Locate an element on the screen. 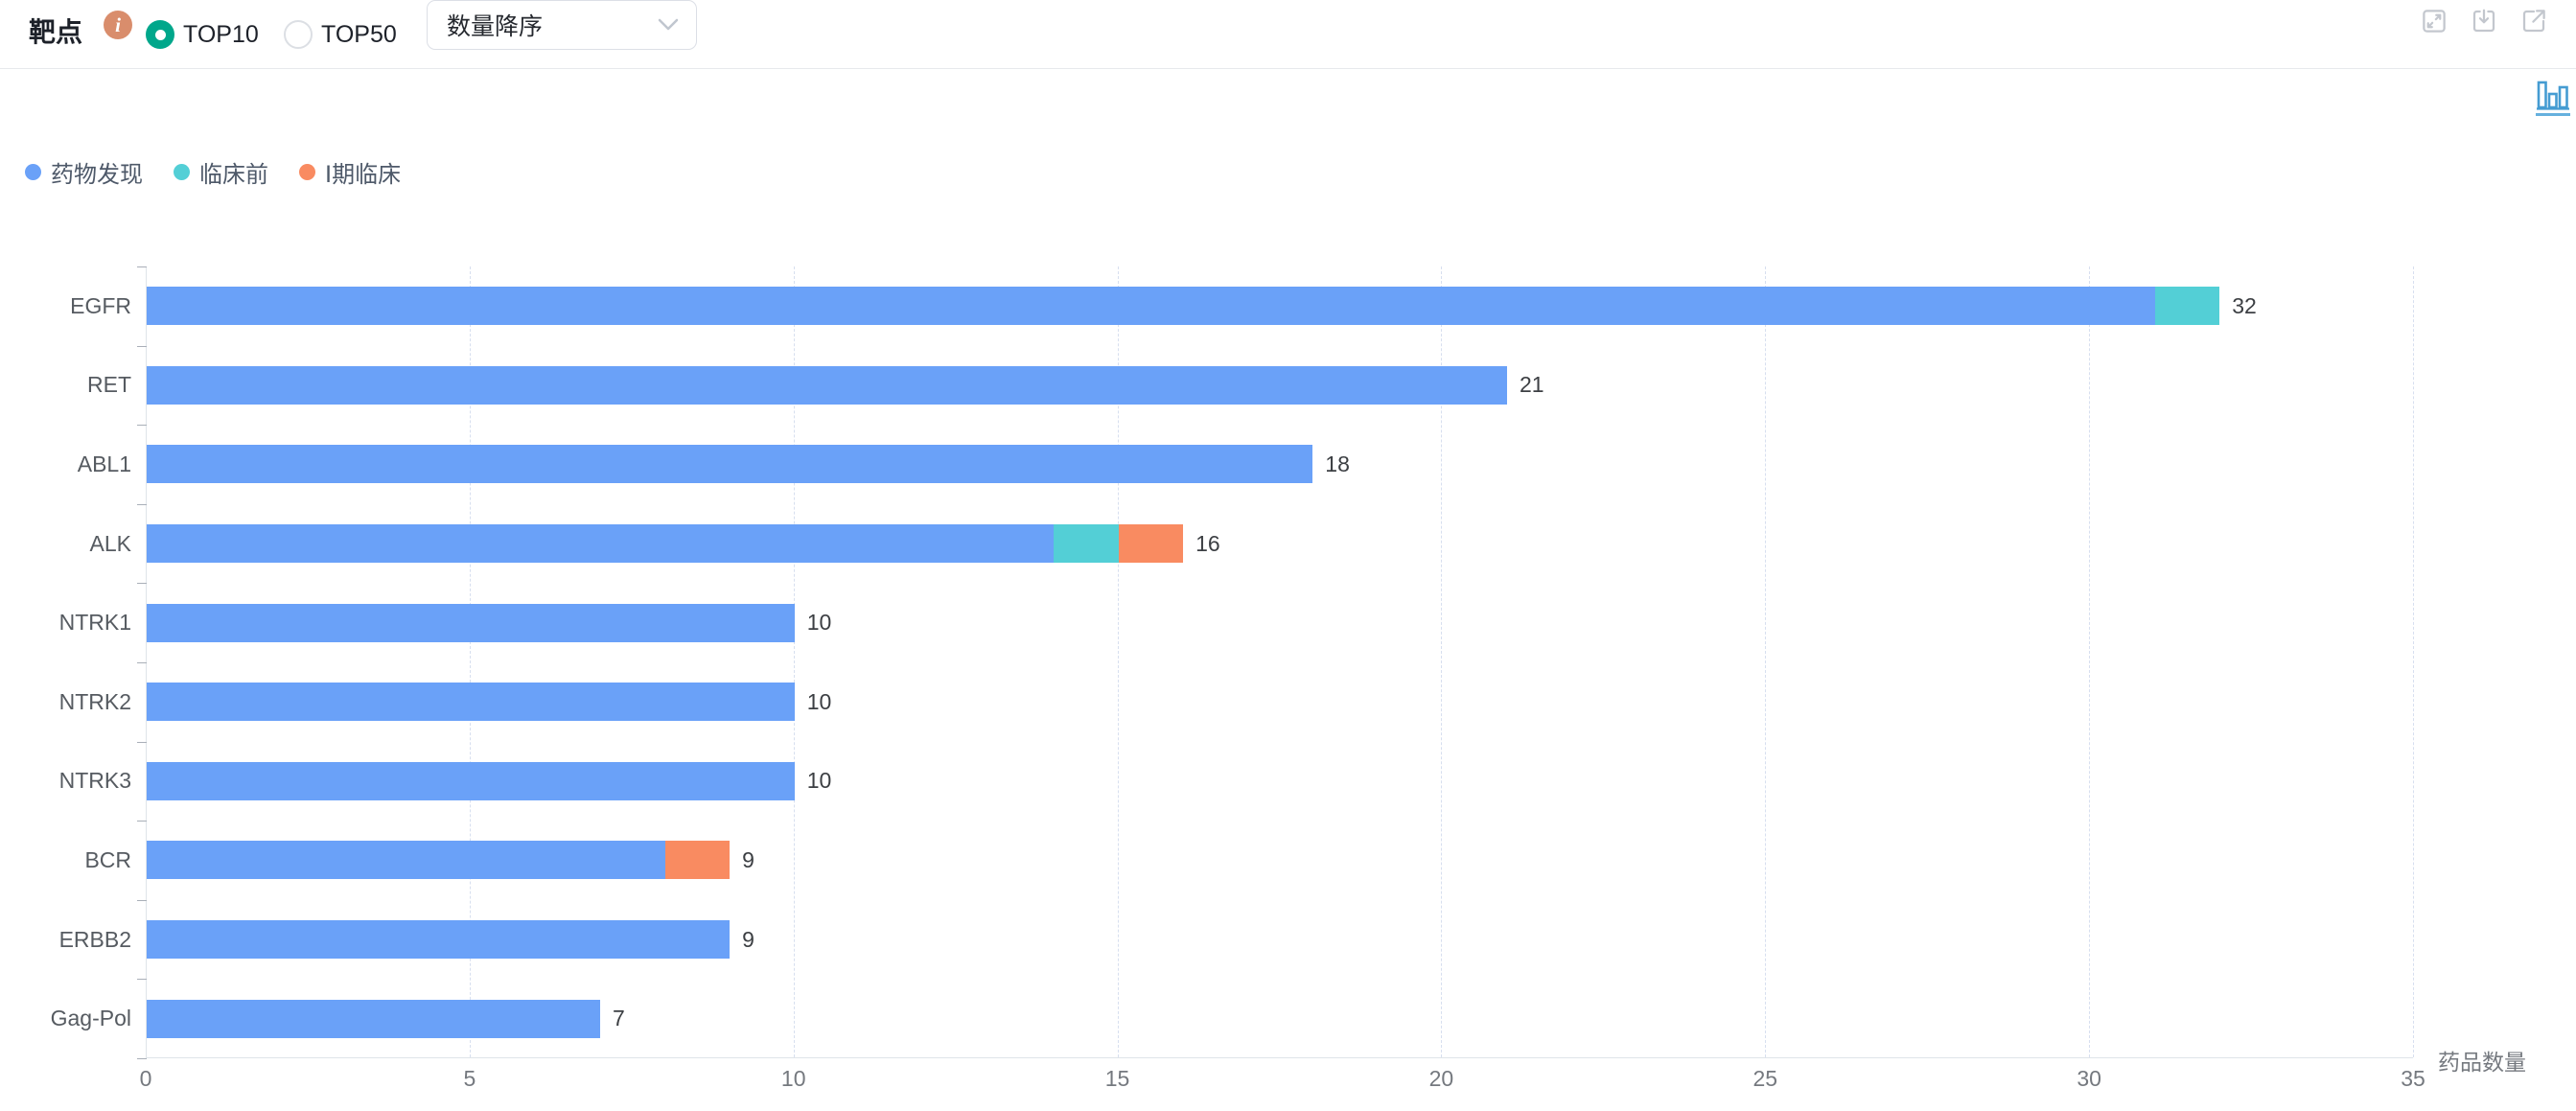  category-label: RET is located at coordinates (109, 385).